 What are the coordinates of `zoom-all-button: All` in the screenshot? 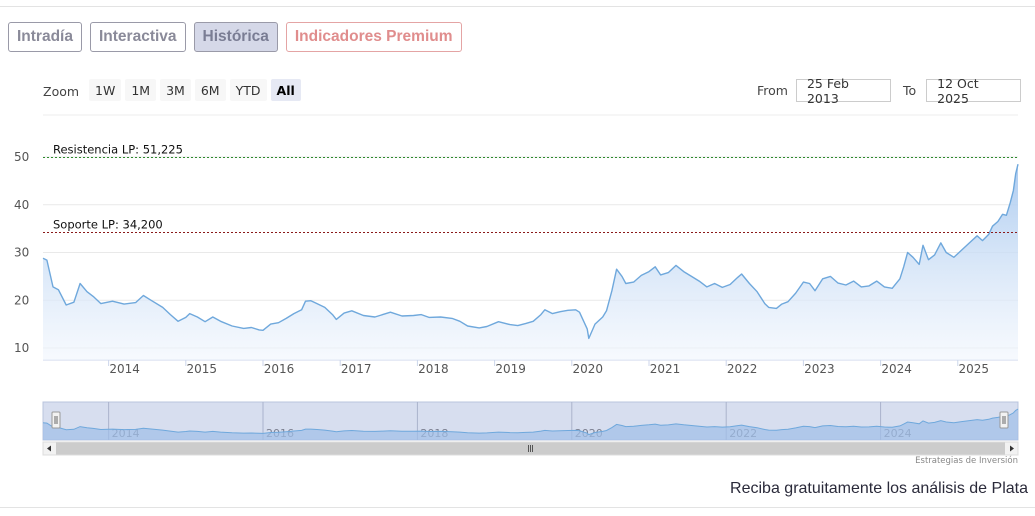 It's located at (285, 90).